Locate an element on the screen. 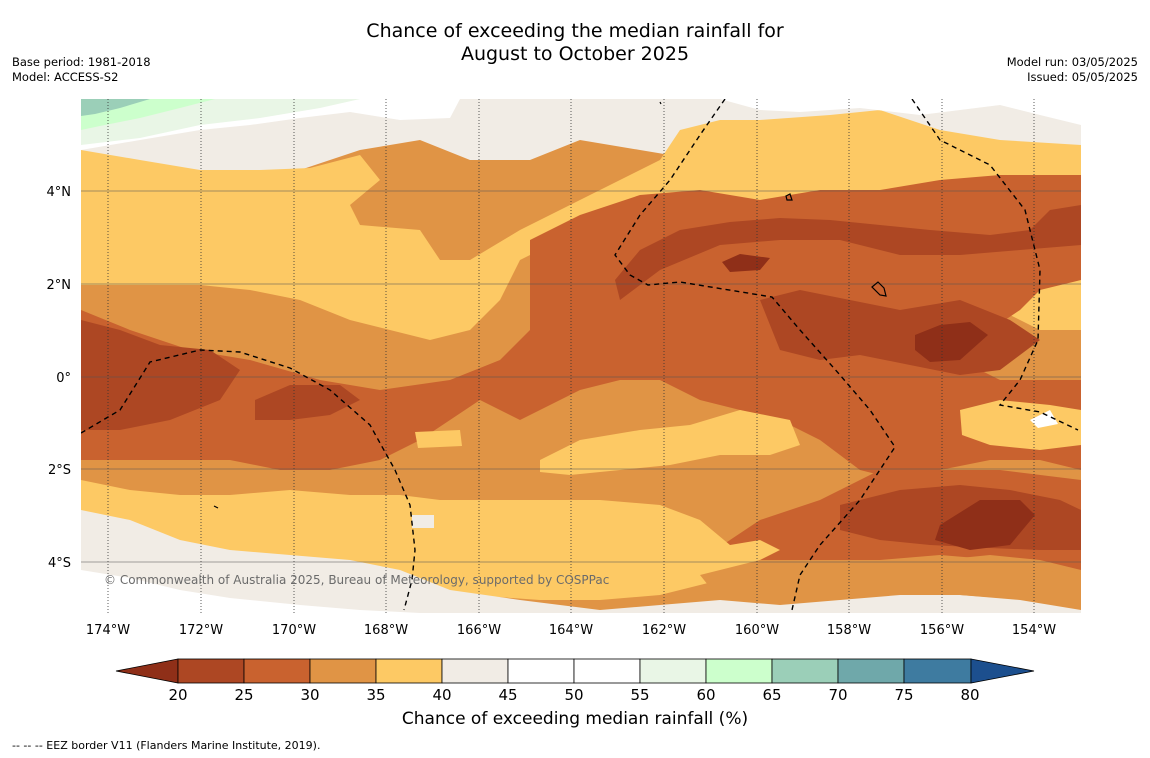  model-text: Model: ACCESS-S2 is located at coordinates (65, 77).